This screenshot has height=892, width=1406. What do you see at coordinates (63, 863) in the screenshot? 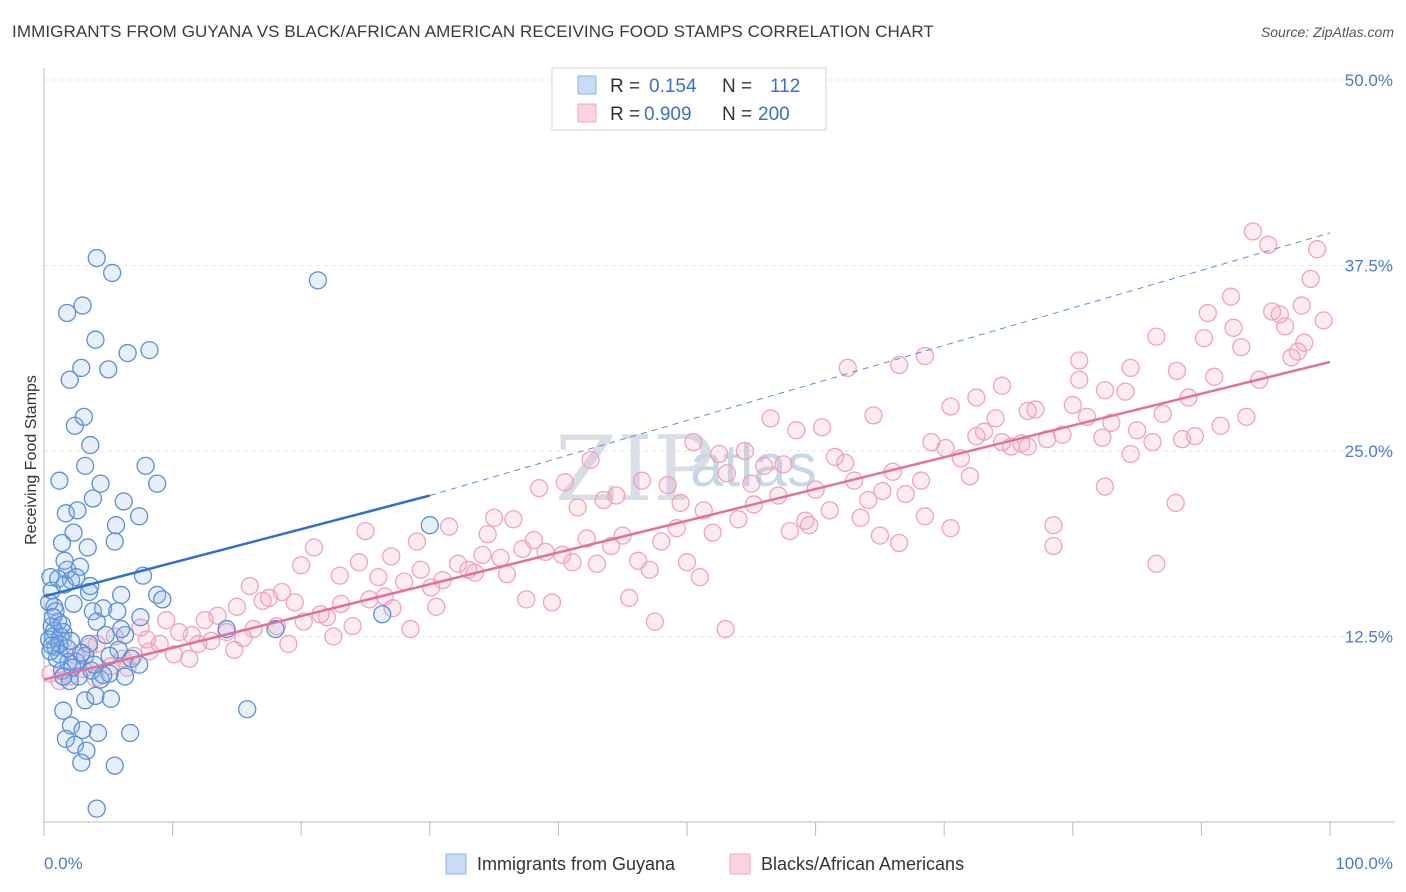
I see `x-tick-label: 0.0%` at bounding box center [63, 863].